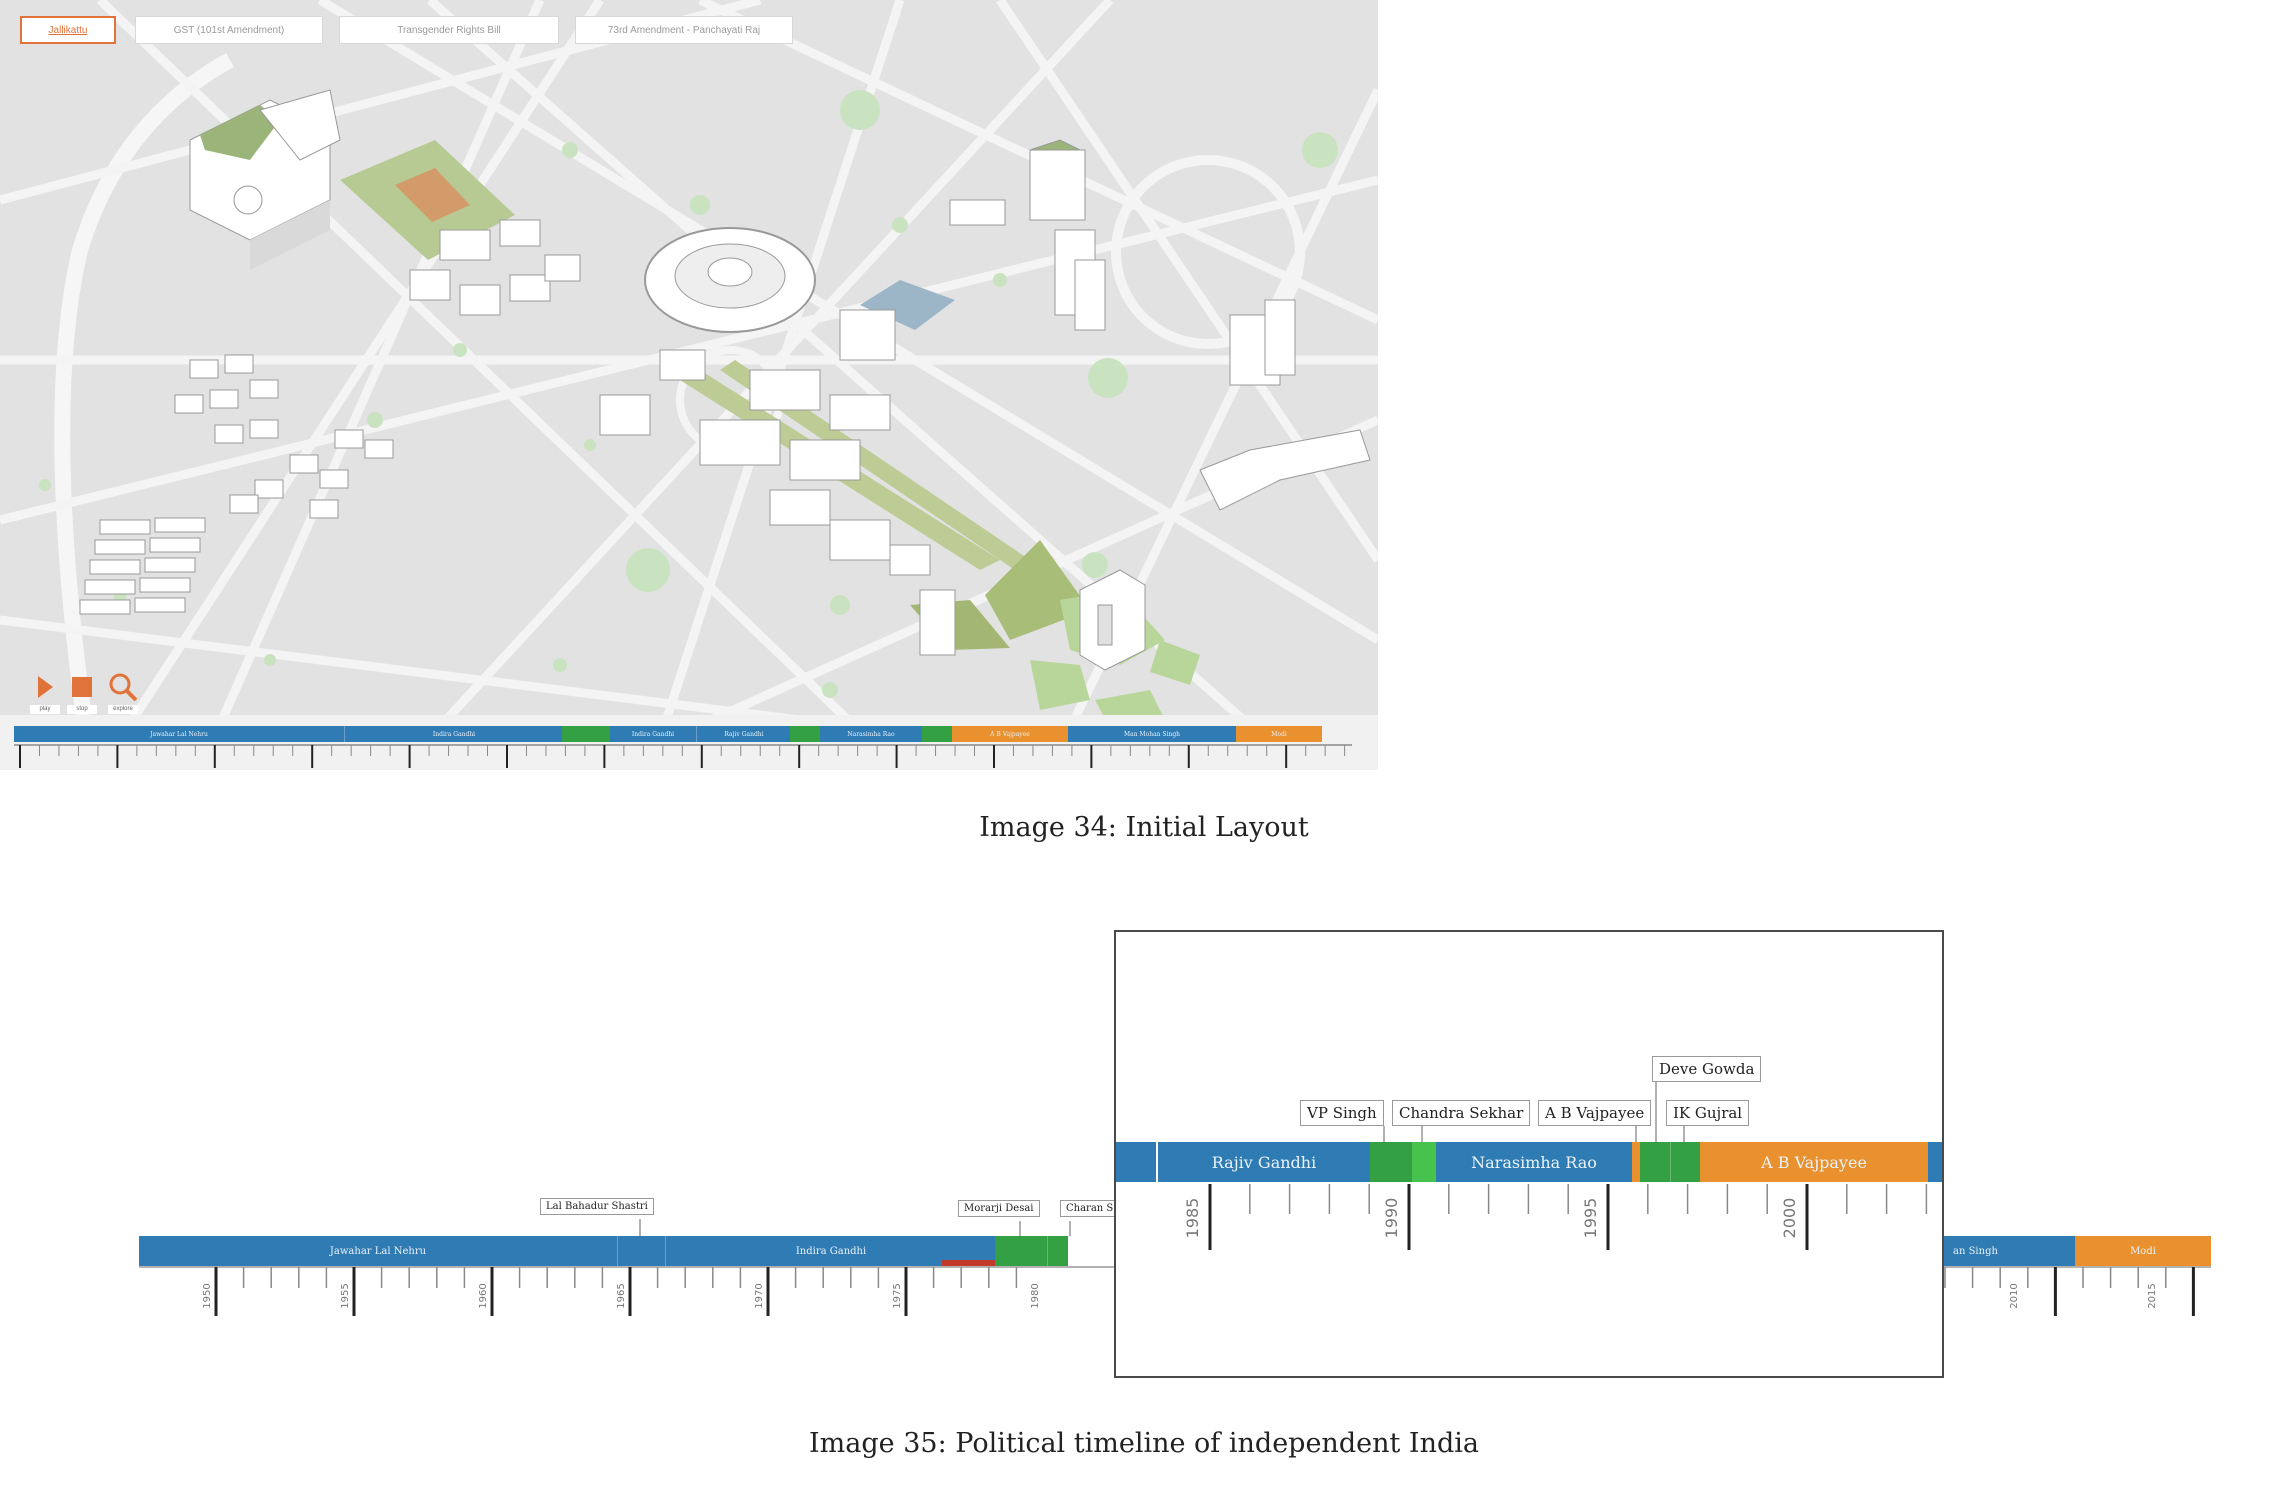 This screenshot has width=2288, height=1502. I want to click on mini-segment: Narasimha Rao, so click(871, 734).